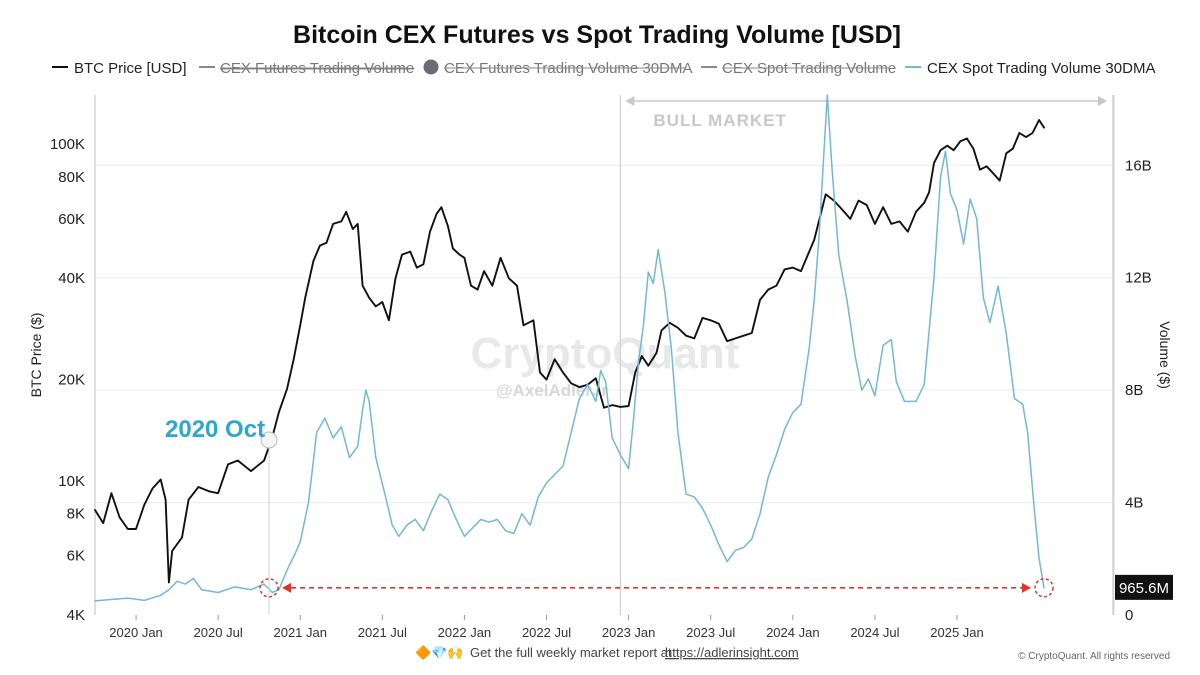 This screenshot has width=1200, height=675. Describe the element at coordinates (306, 68) in the screenshot. I see `legend-item-futures-volume: CEX Futures Trading Volume` at that location.